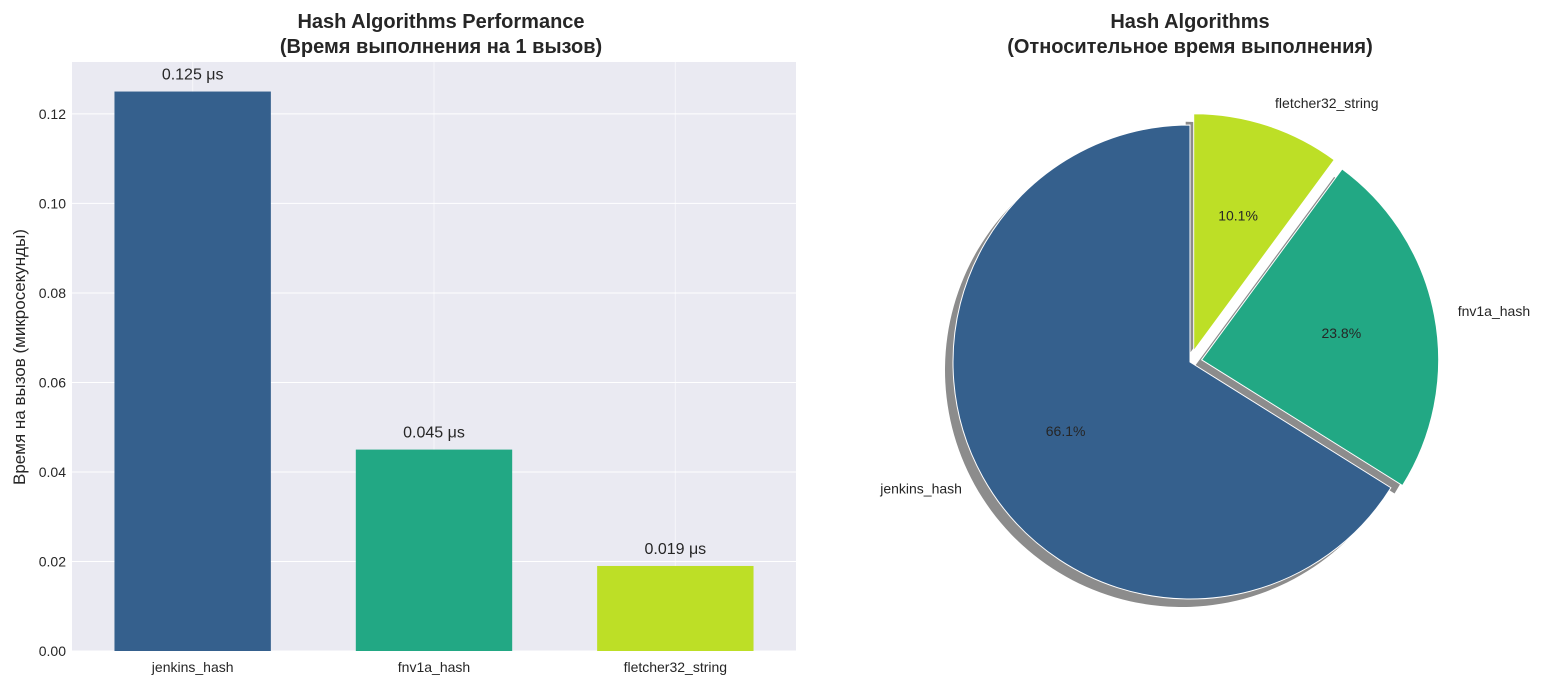  I want to click on x-tick-label: jenkins_hash, so click(192, 667).